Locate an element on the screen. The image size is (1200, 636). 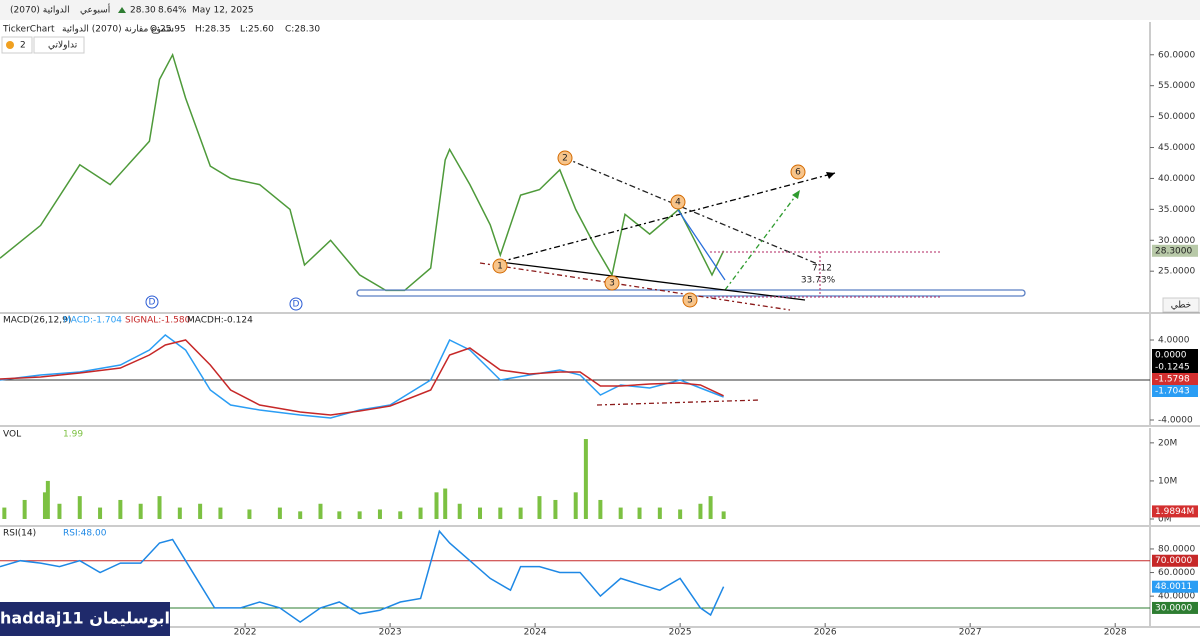
alerts: 2 is located at coordinates (23, 46).